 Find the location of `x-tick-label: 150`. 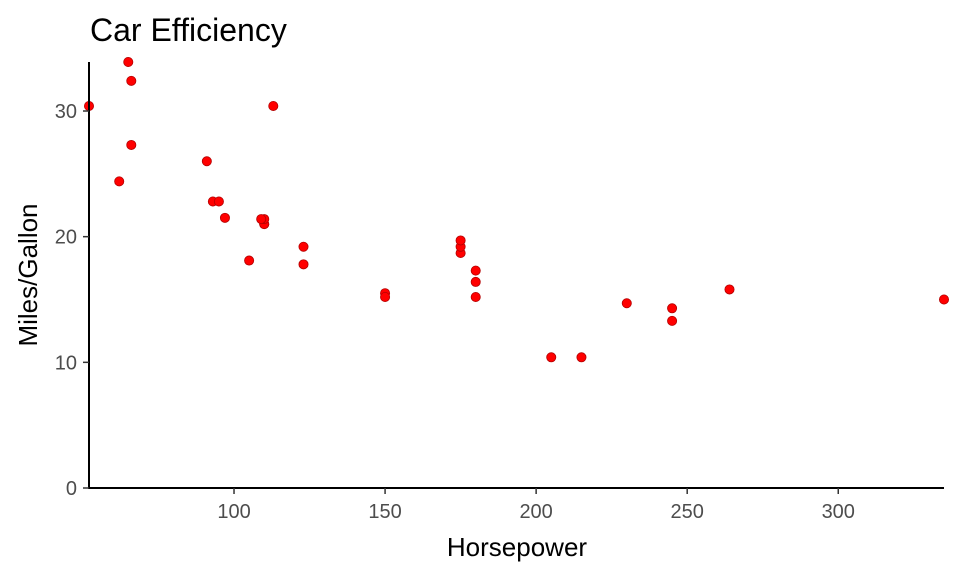

x-tick-label: 150 is located at coordinates (384, 512).